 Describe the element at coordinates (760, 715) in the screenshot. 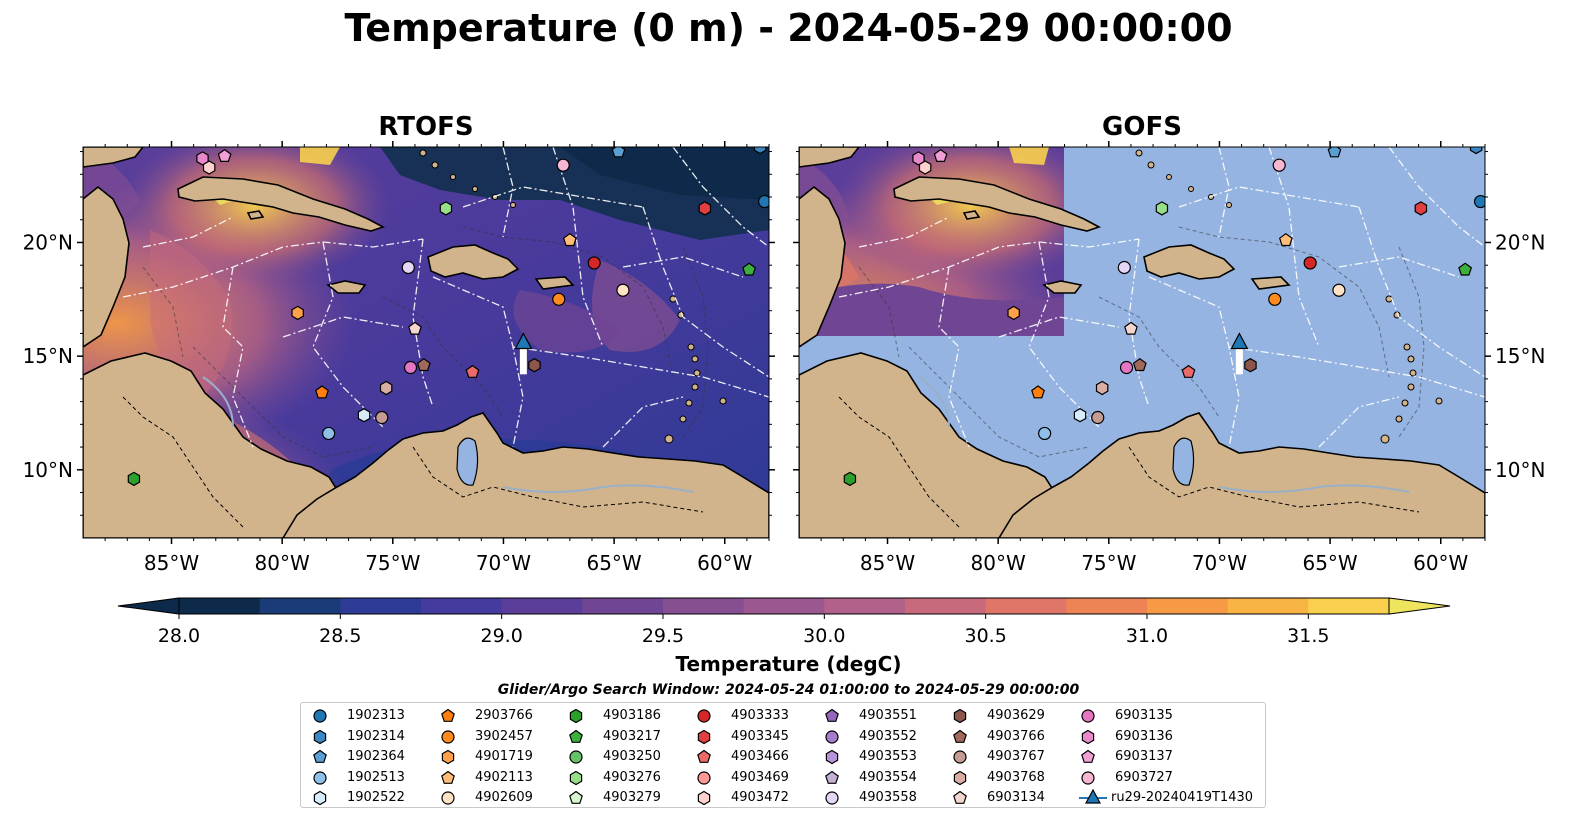

I see `legend-item-label: 4903333` at that location.